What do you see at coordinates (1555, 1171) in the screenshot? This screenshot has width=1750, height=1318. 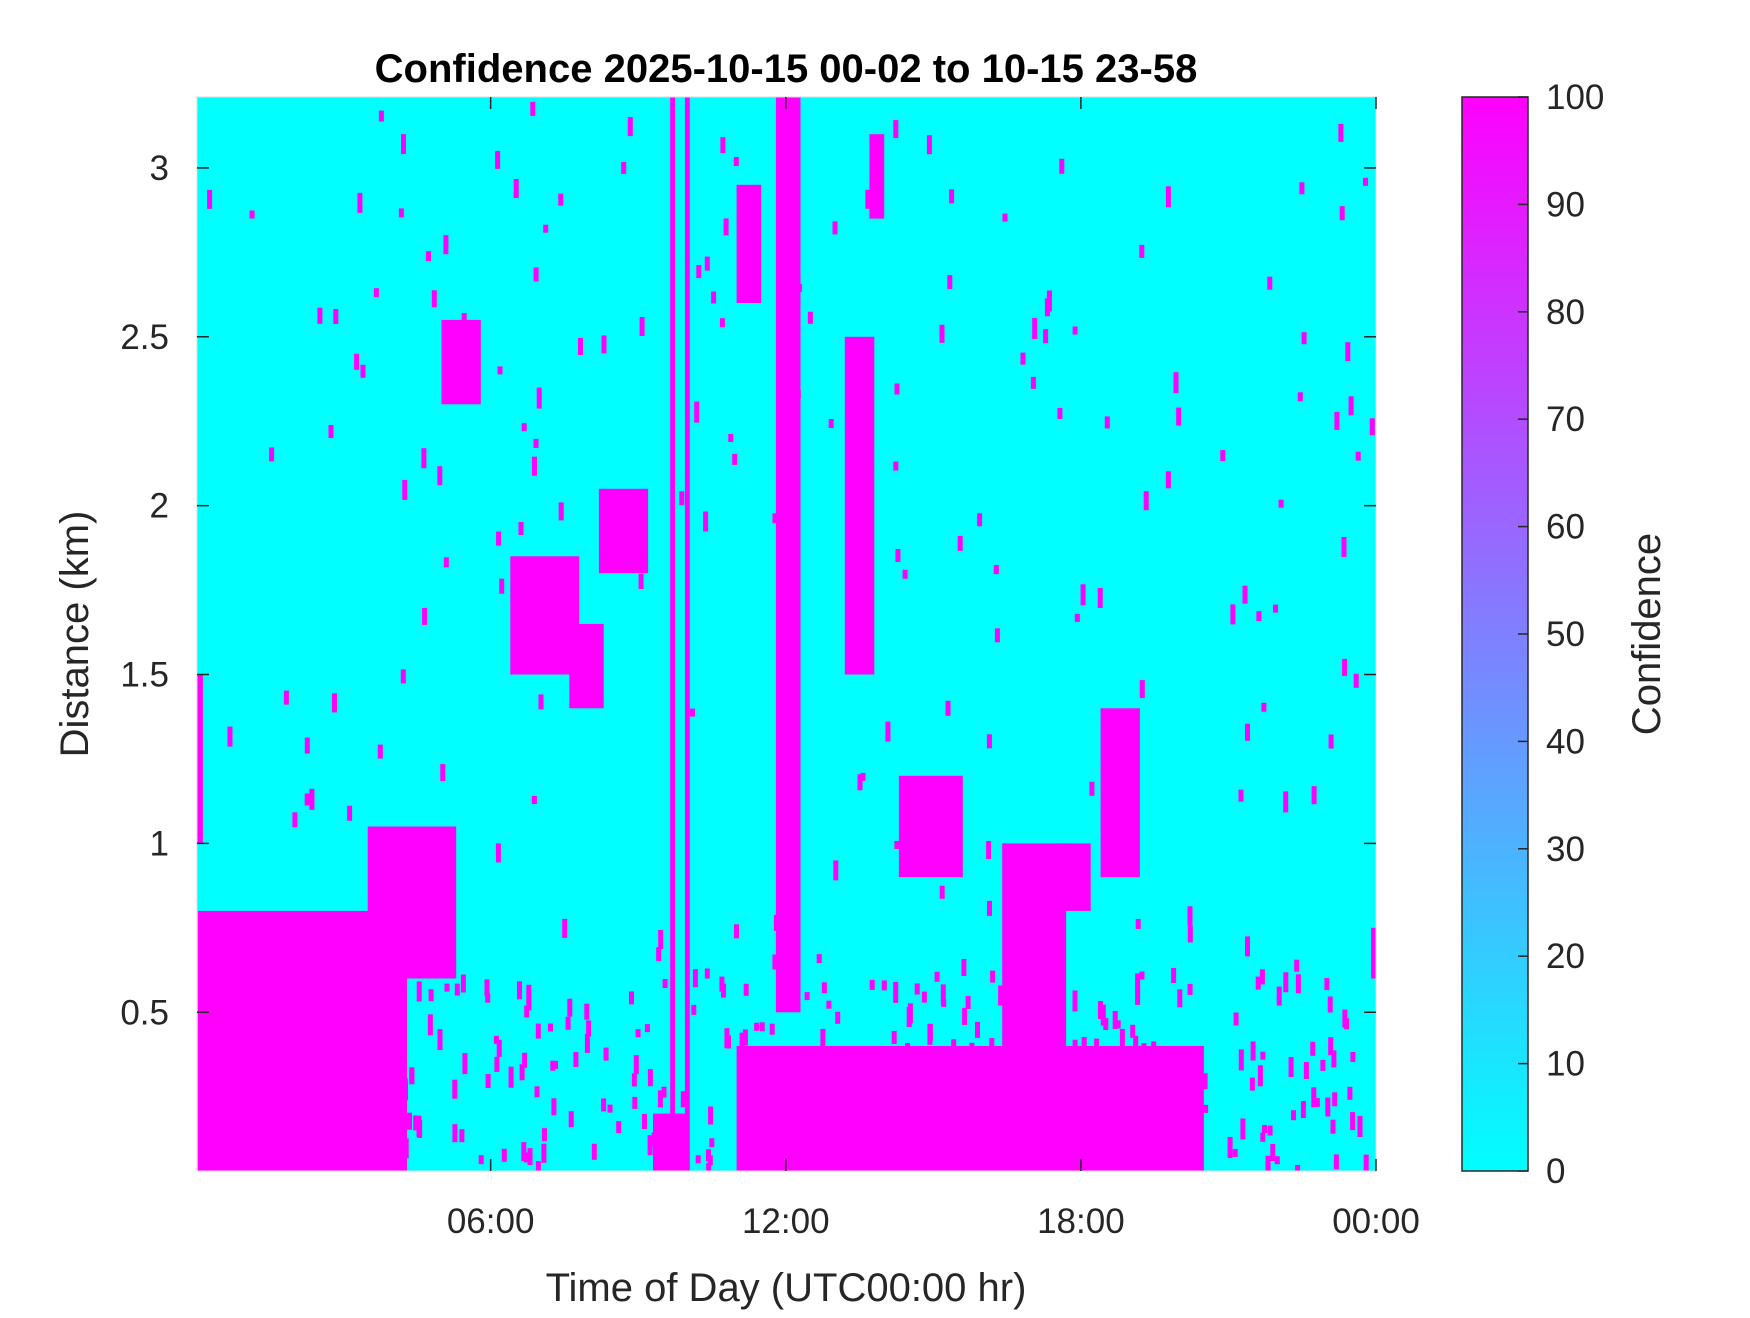 I see `colorbar-tick-label: 0` at bounding box center [1555, 1171].